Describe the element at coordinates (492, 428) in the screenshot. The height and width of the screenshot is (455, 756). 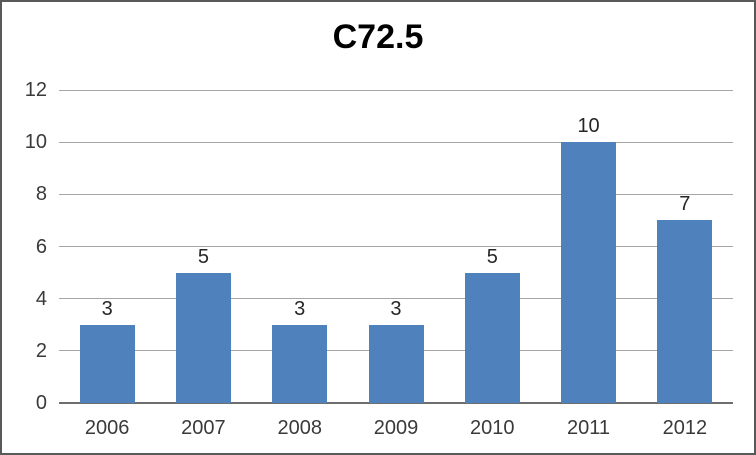
I see `x-tick-label: 2010` at that location.